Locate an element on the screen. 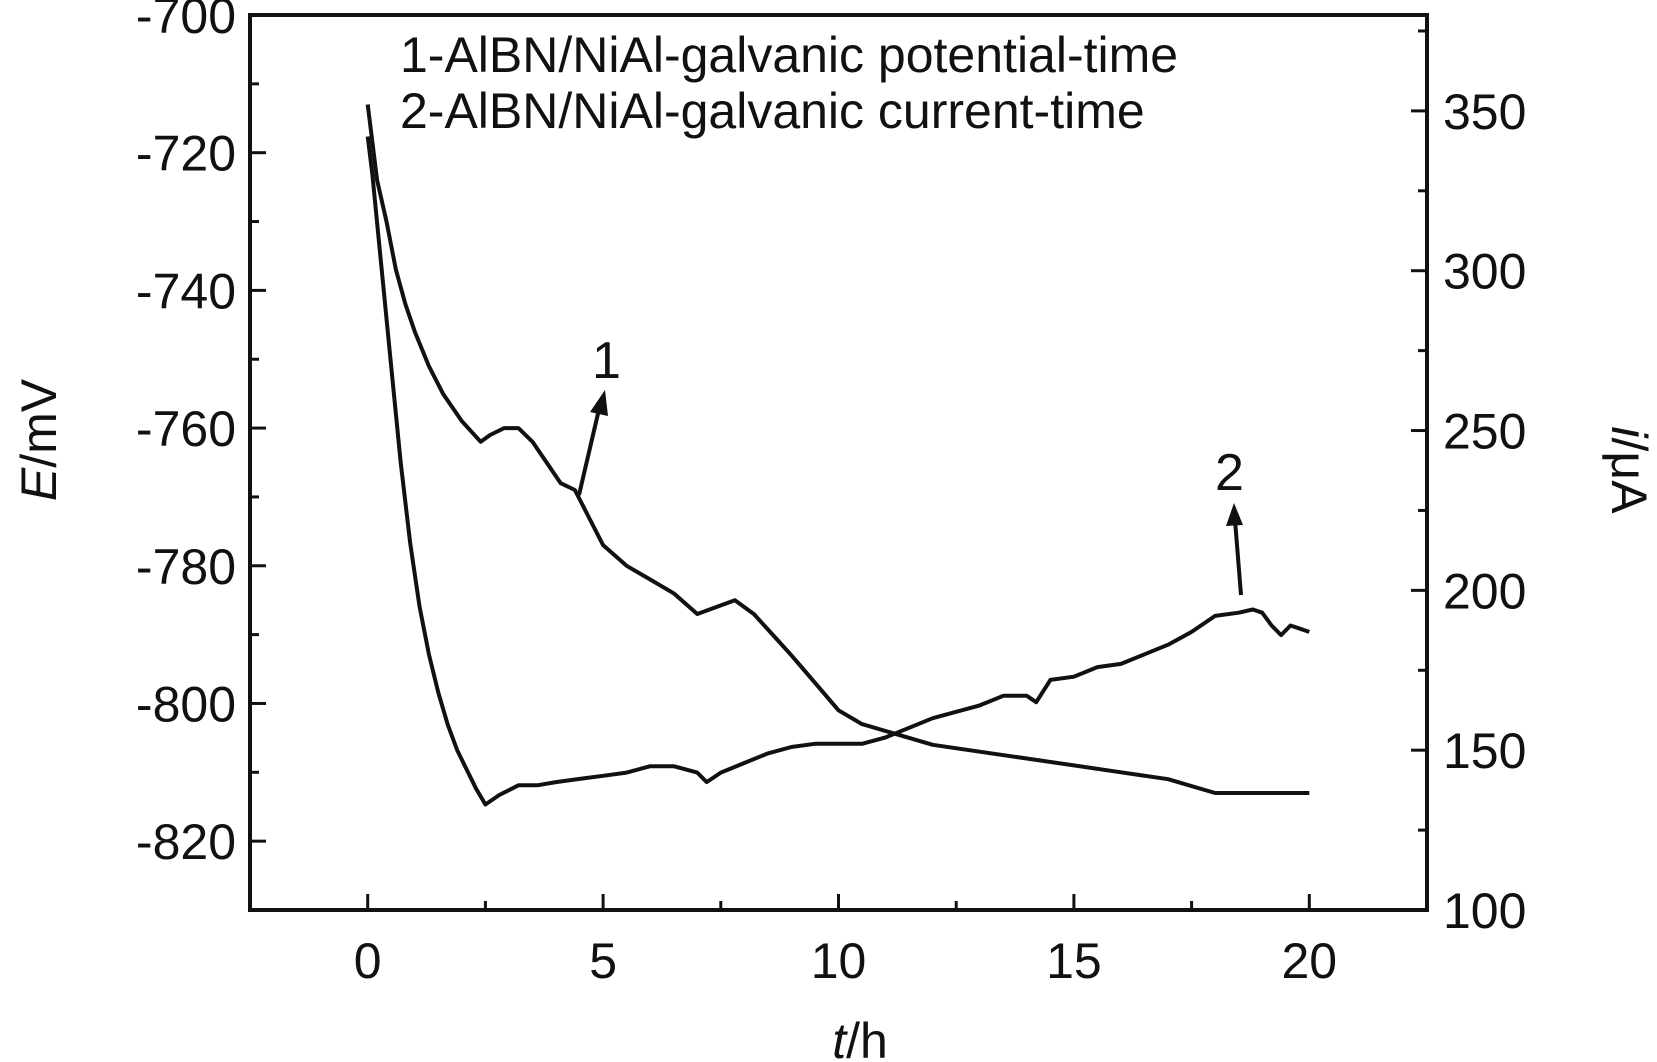  y-left-axis-var: E is located at coordinates (39, 484).